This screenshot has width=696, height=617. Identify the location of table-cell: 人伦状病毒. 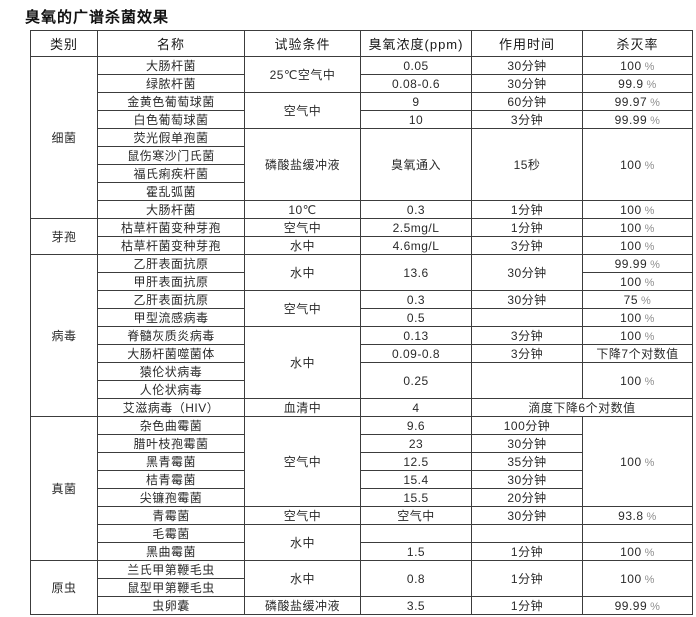
(171, 389).